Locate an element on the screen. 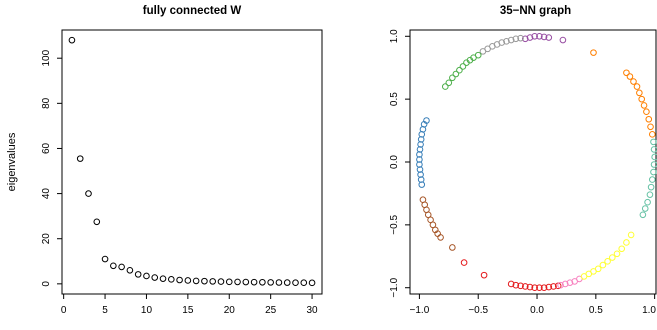 The height and width of the screenshot is (330, 657). y-tick-label: 80 is located at coordinates (46, 103).